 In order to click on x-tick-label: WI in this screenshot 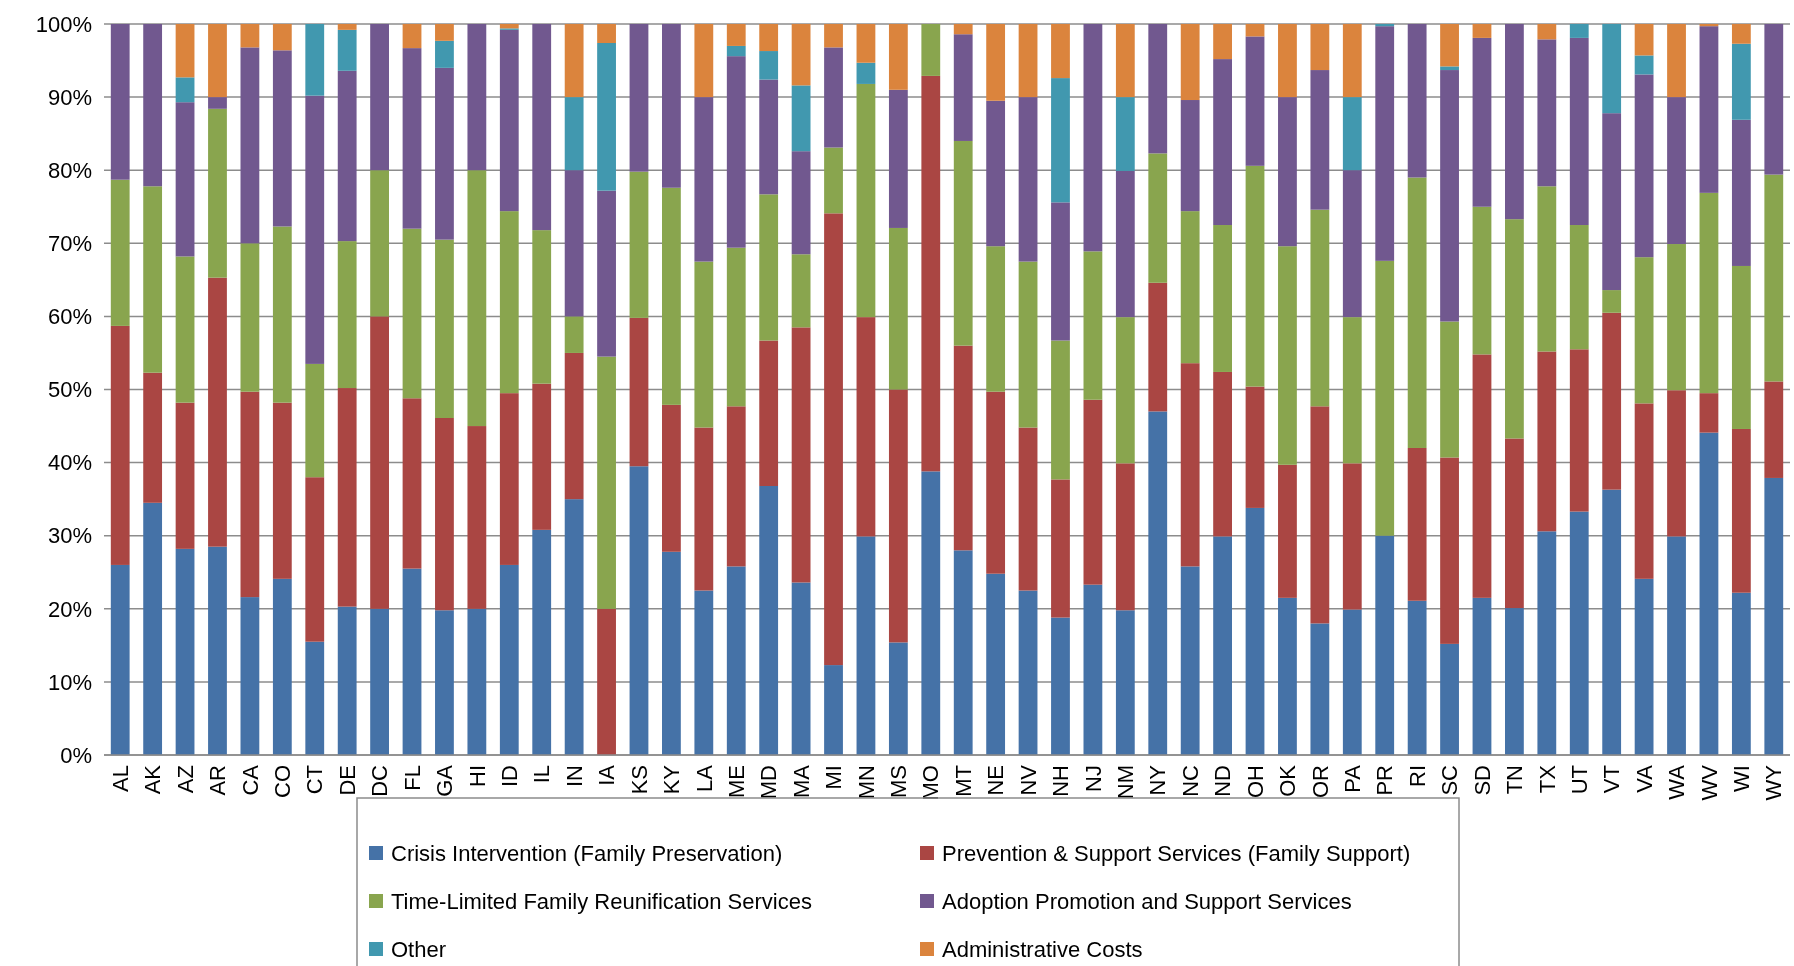, I will do `click(1742, 778)`.